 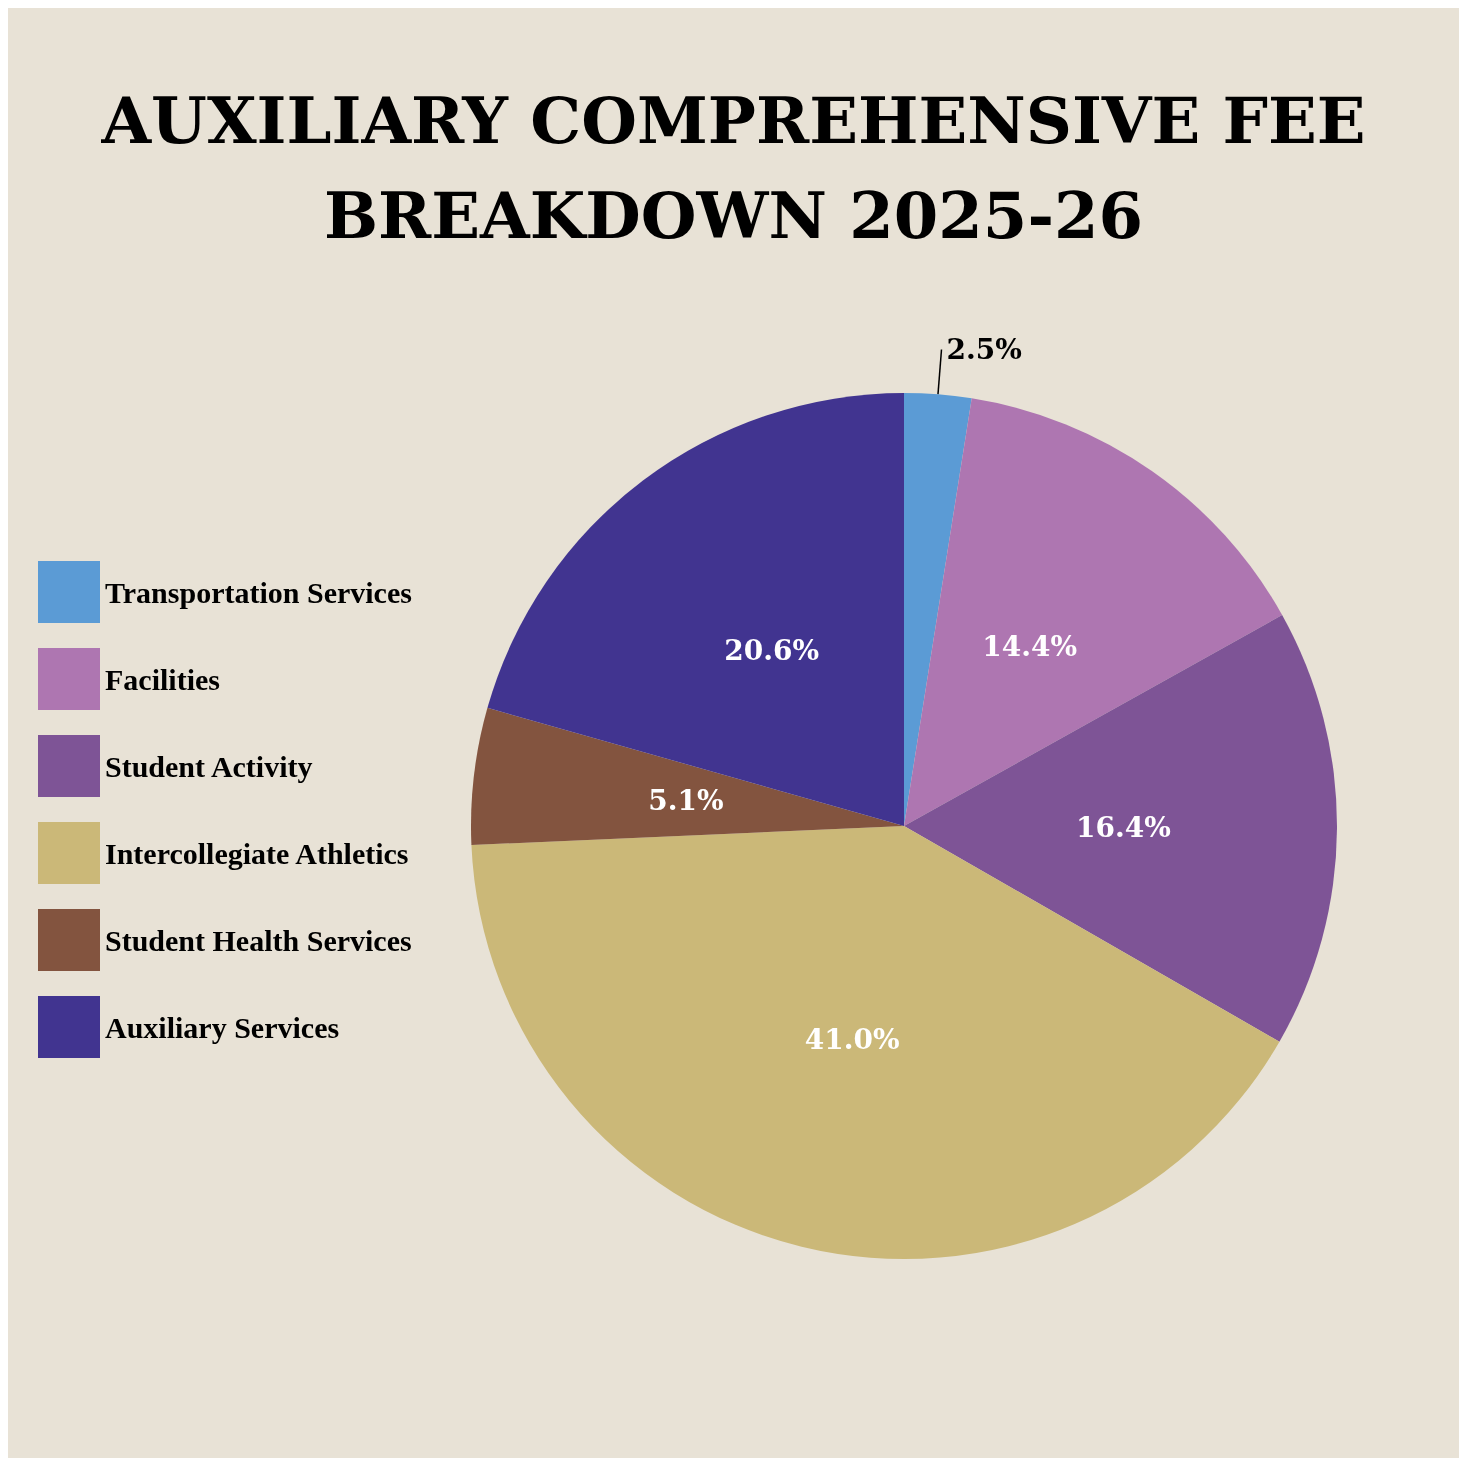 What do you see at coordinates (686, 801) in the screenshot?
I see `data-label: 5.1%` at bounding box center [686, 801].